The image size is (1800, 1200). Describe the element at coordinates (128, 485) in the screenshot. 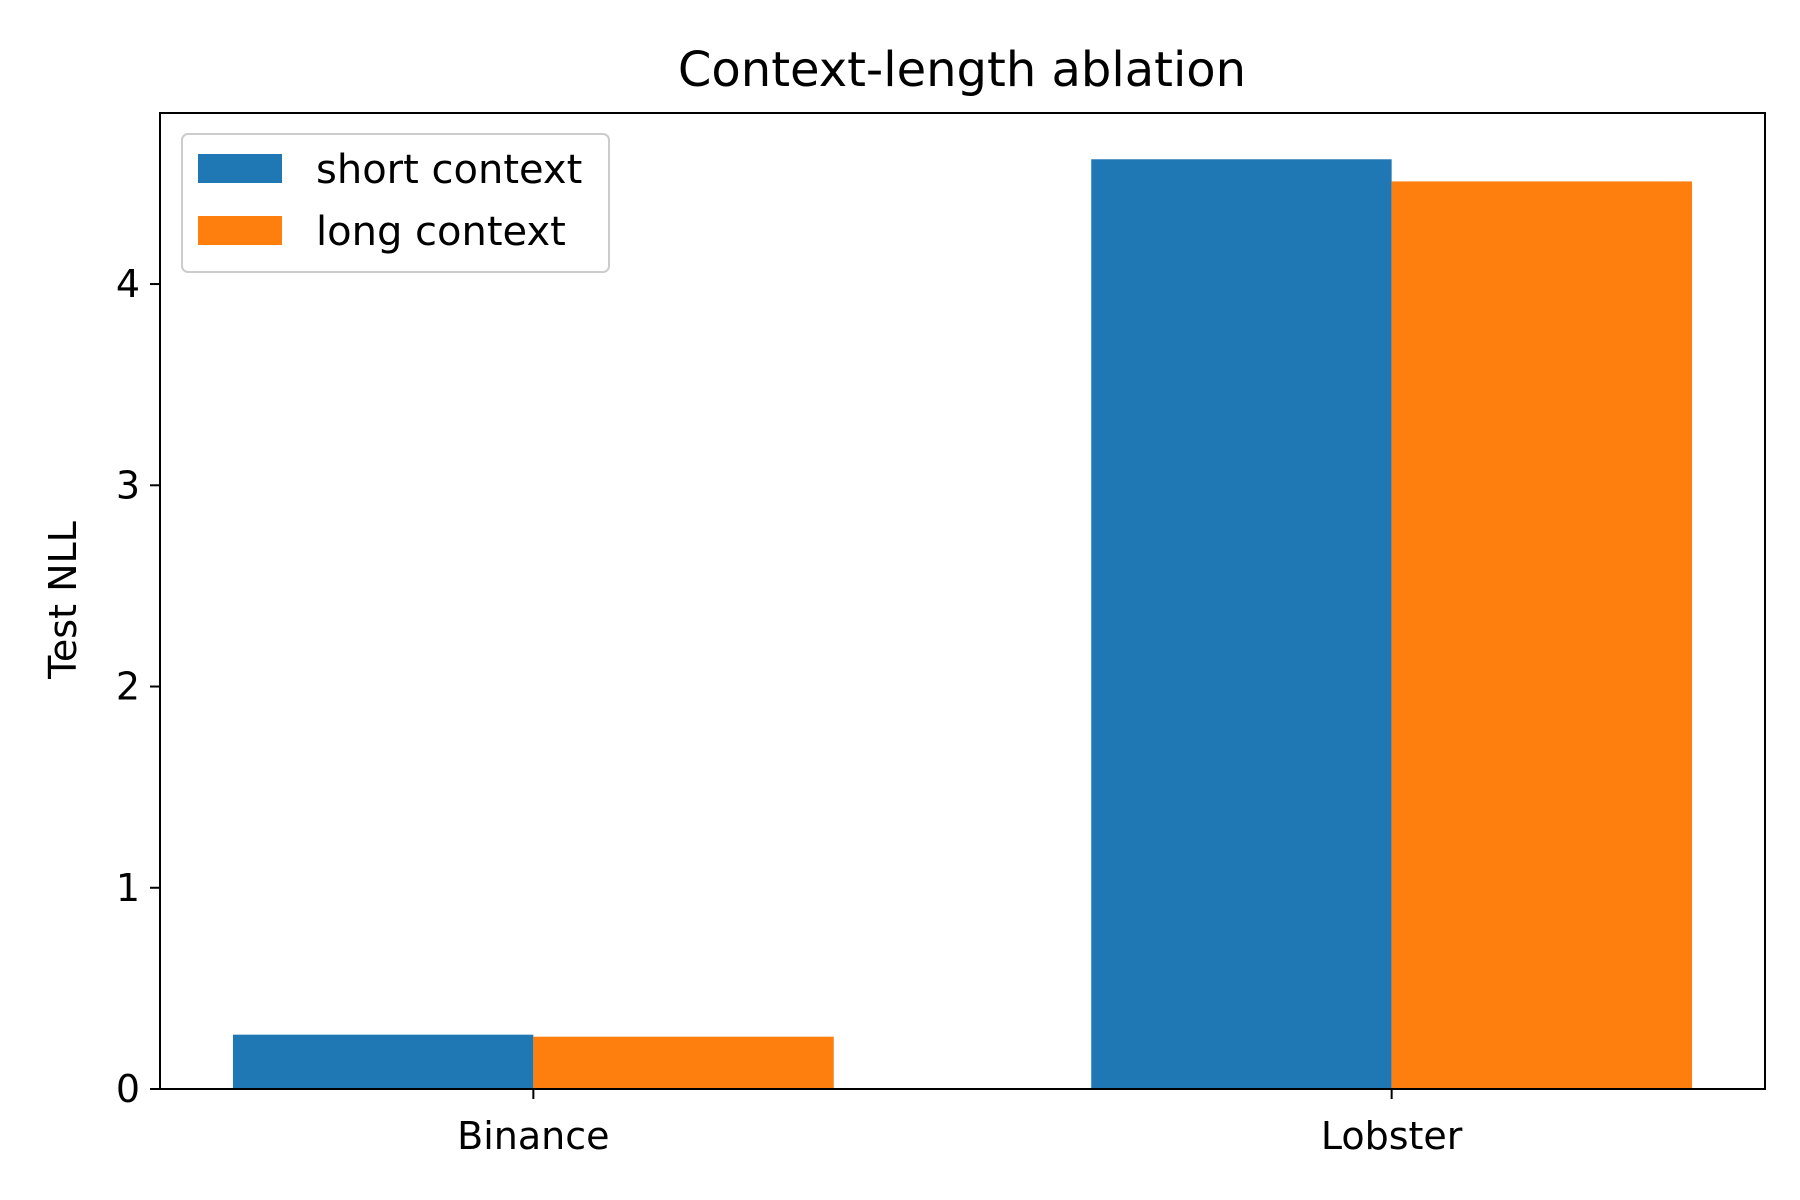

I see `y-tick-label: 3` at that location.